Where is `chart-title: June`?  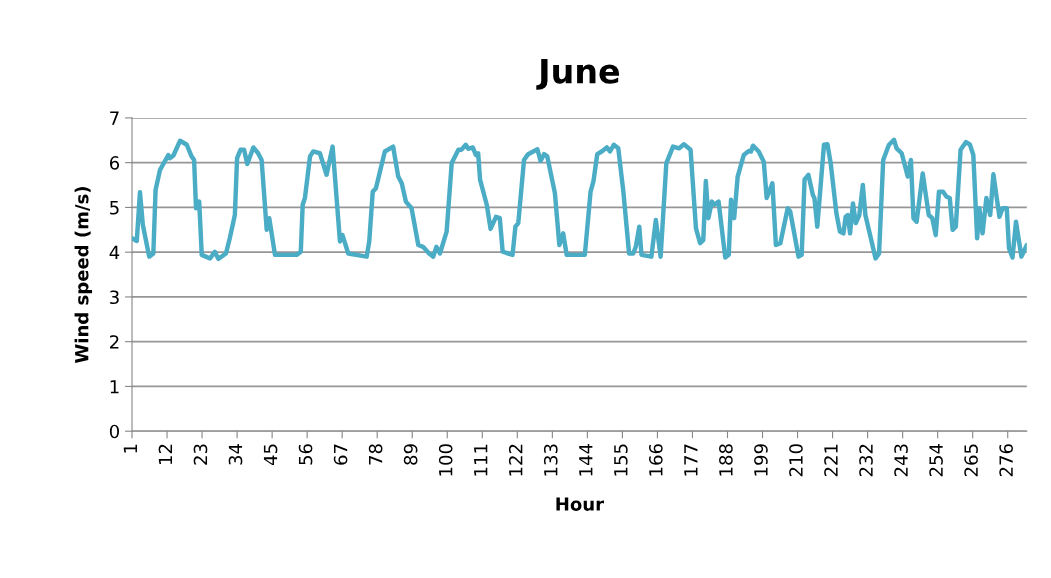 chart-title: June is located at coordinates (578, 74).